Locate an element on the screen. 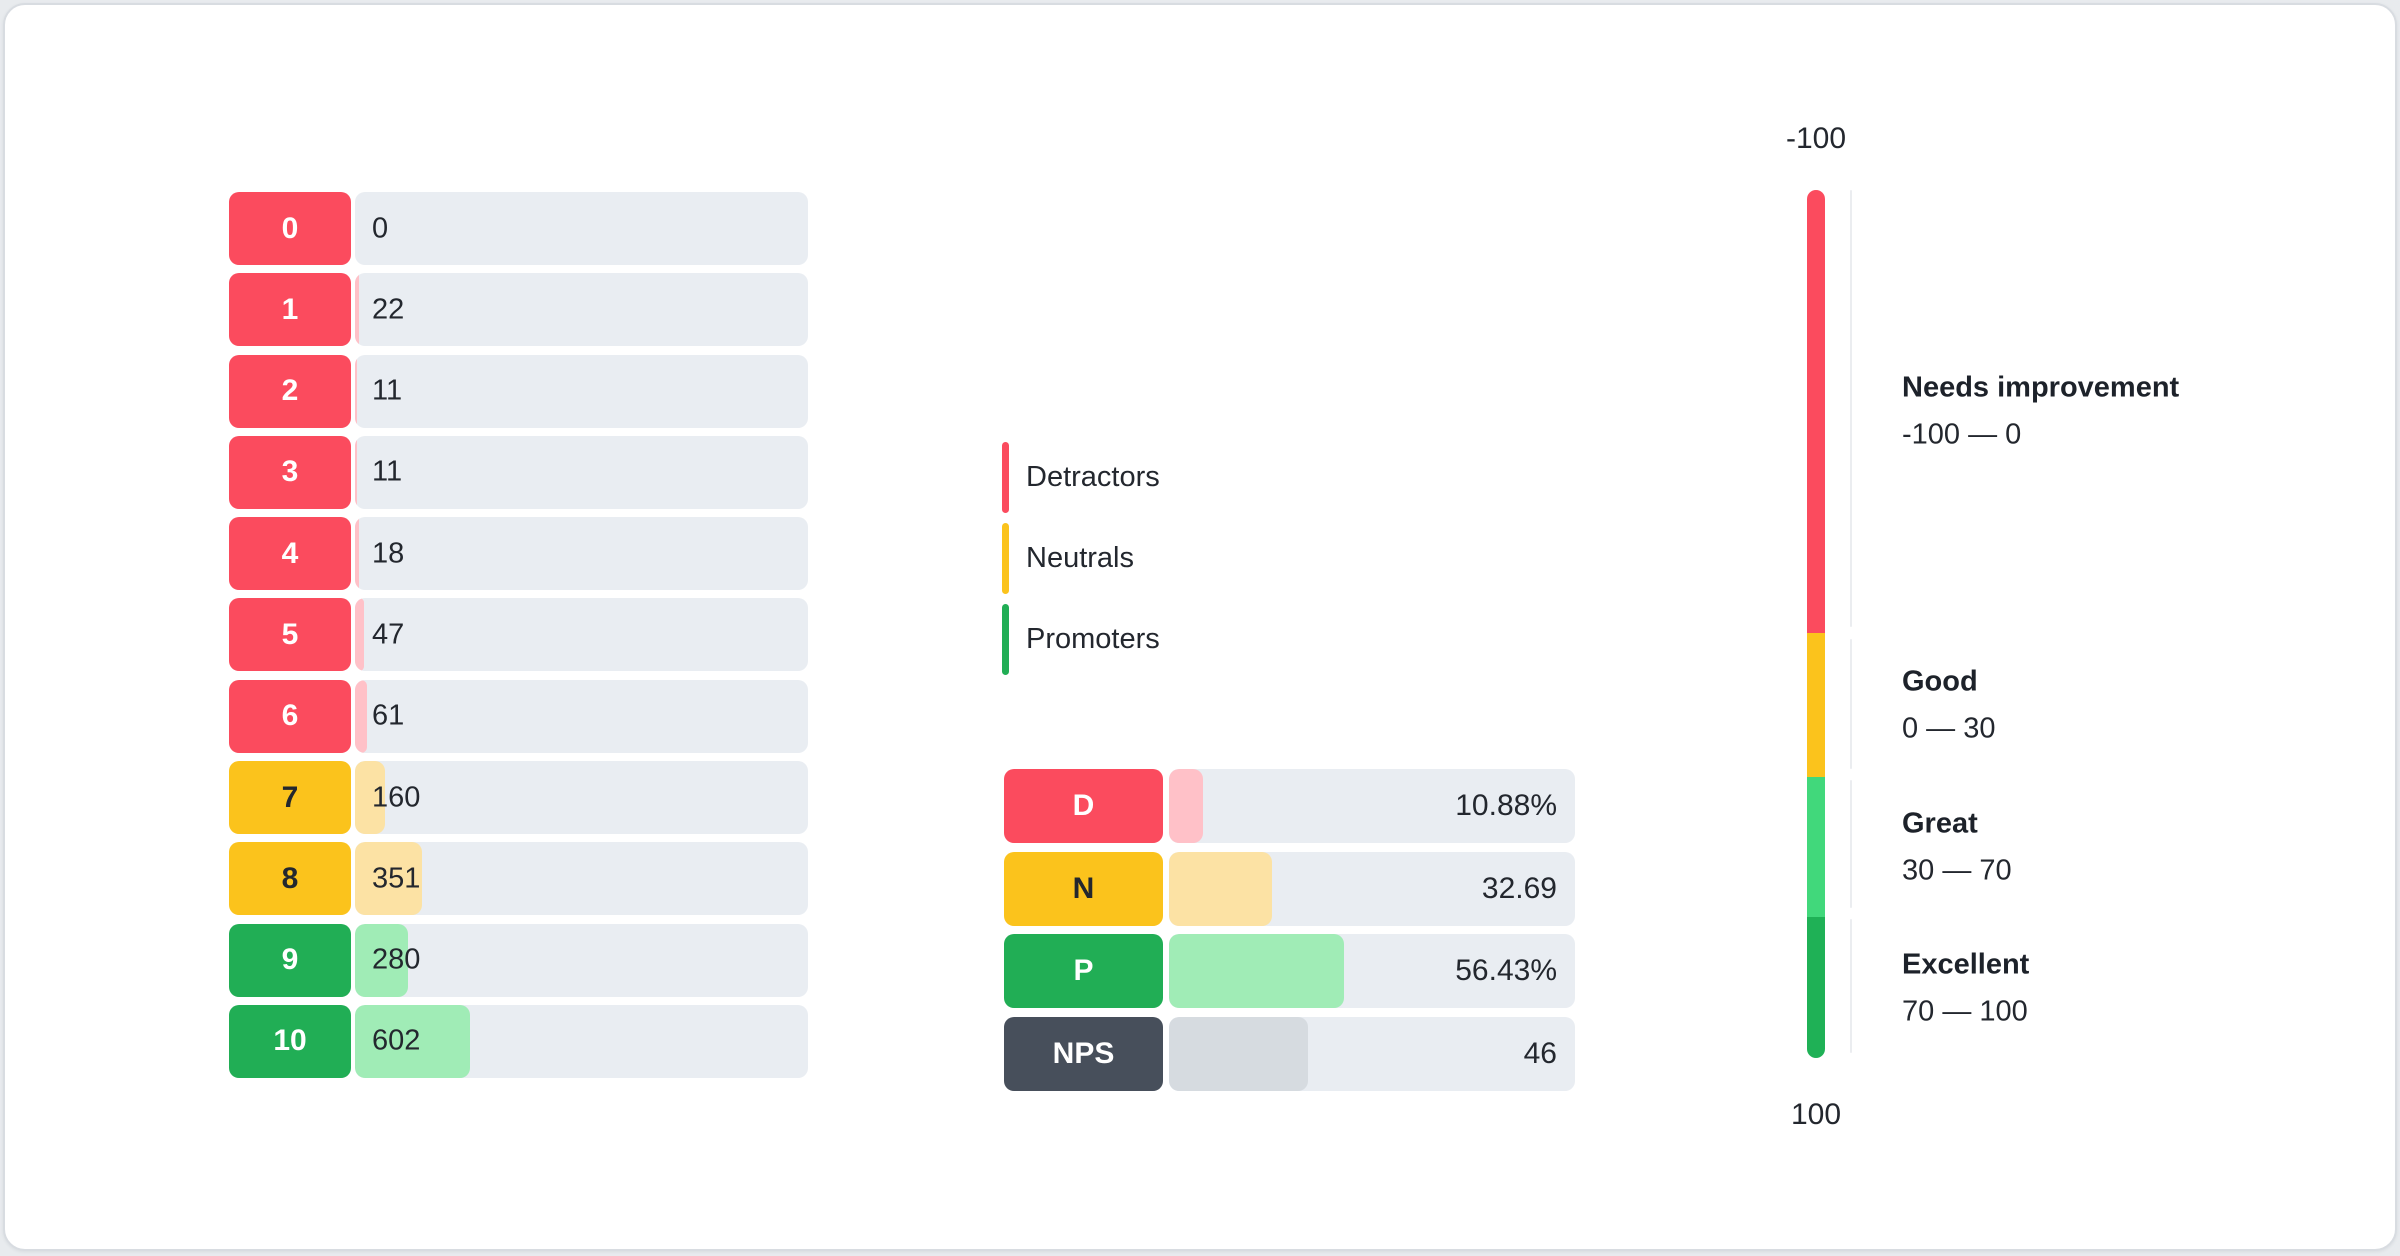  score-count-4: 18 is located at coordinates (388, 553).